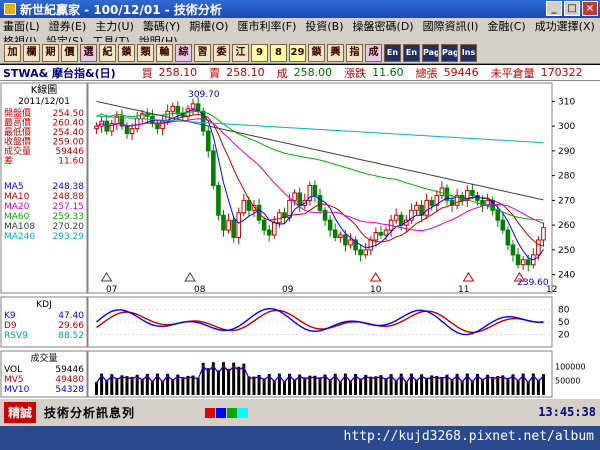 The width and height of the screenshot is (600, 450). I want to click on oi-value: 170322, so click(561, 72).